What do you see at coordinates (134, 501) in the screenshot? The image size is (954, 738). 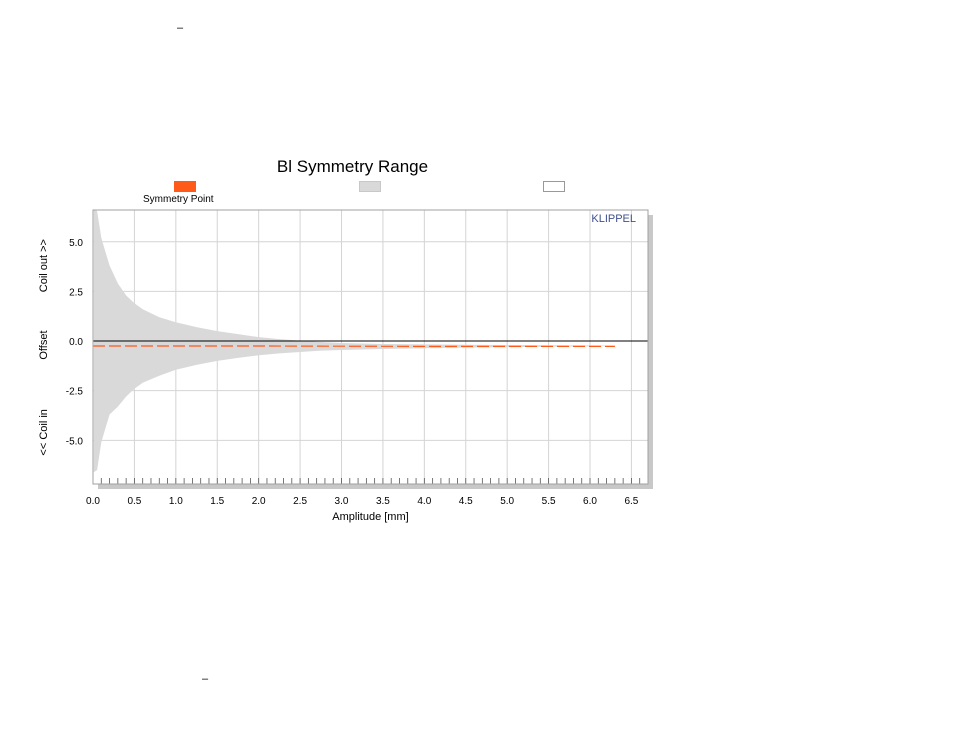 I see `x-tick-label: 0.5` at bounding box center [134, 501].